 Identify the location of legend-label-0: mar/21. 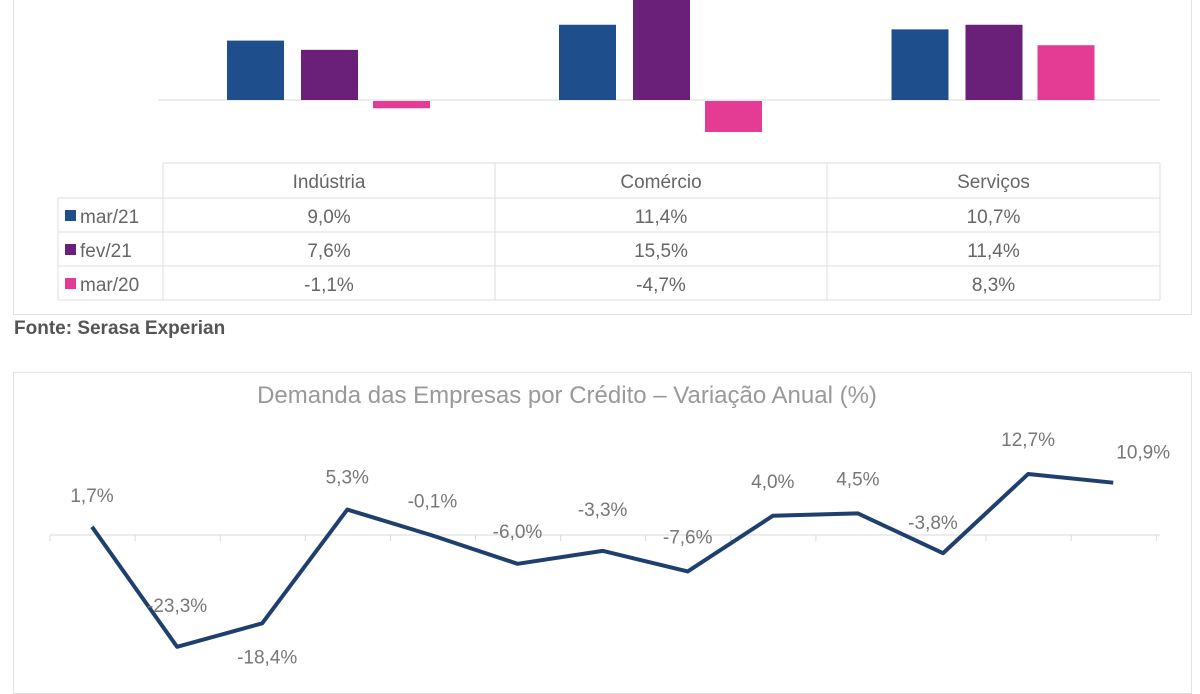
(109, 217).